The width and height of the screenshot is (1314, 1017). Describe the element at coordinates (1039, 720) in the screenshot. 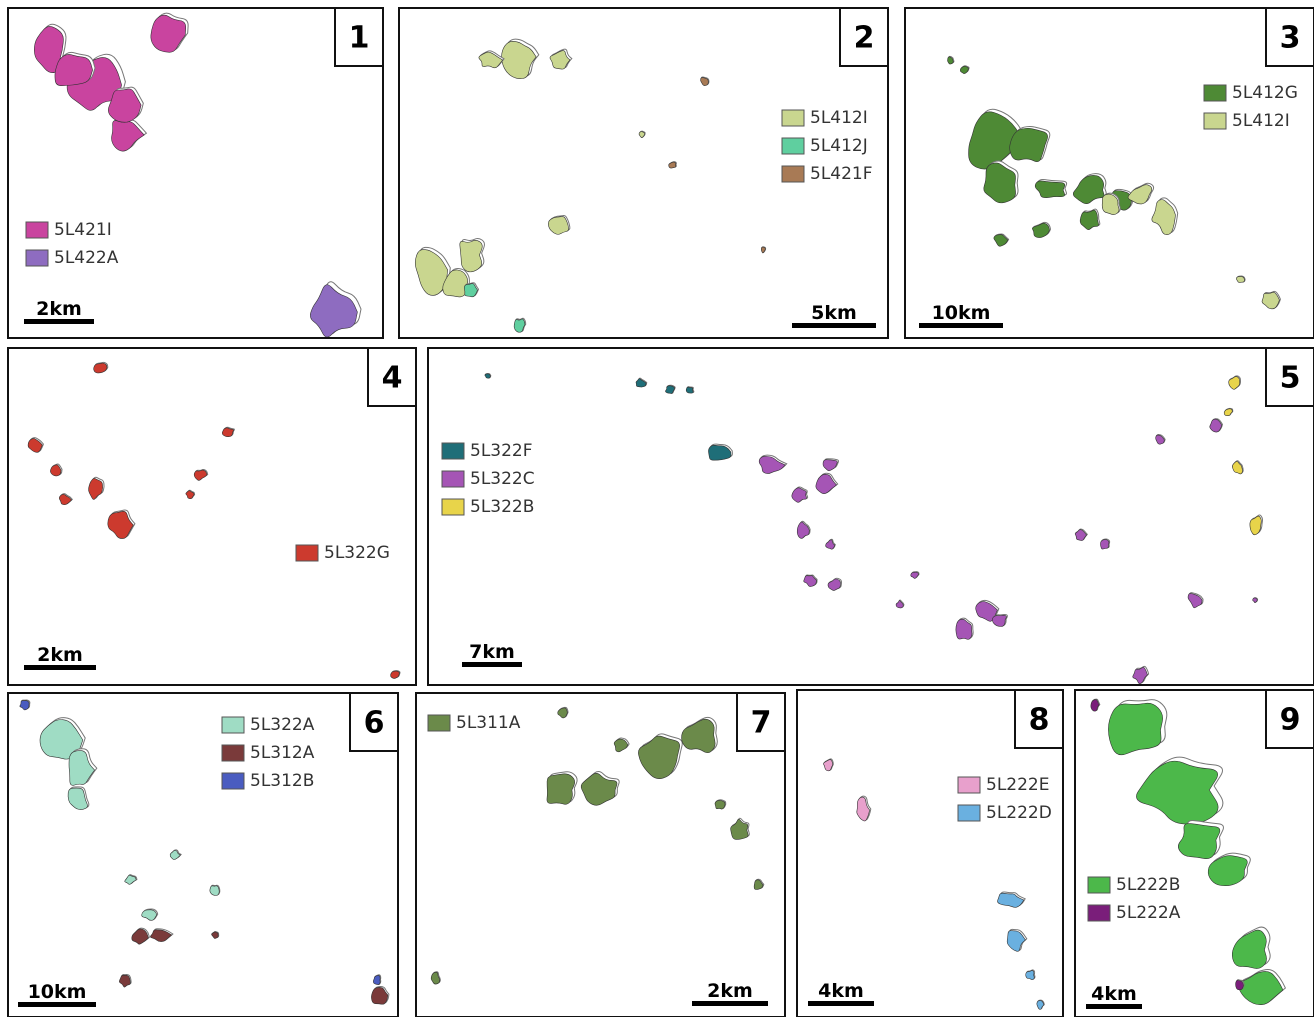

I see `panel-number: 8` at that location.